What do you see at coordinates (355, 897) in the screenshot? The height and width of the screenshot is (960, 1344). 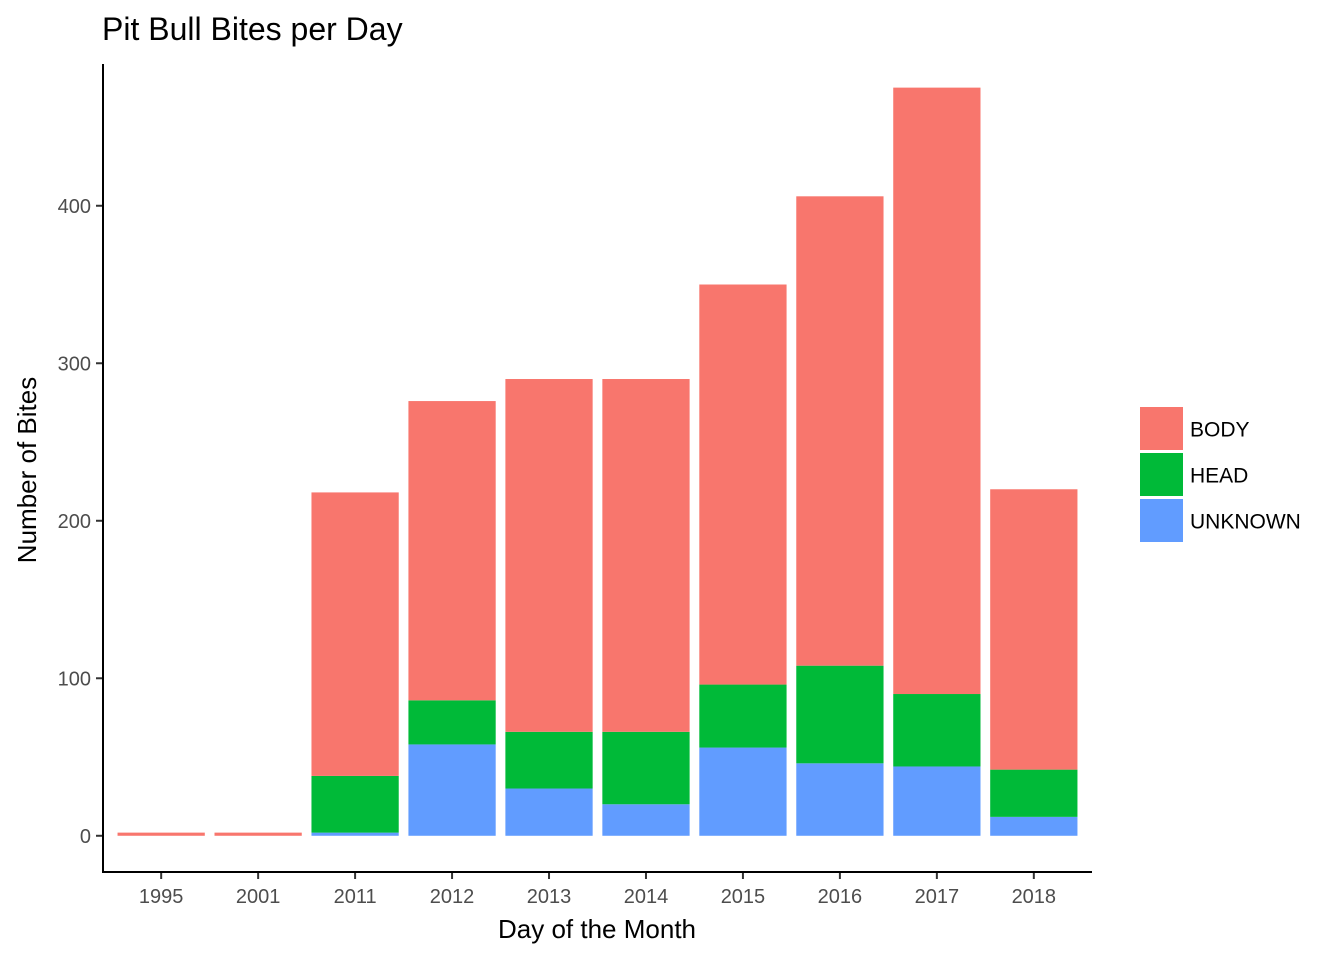 I see `x-tick-label: 2011` at bounding box center [355, 897].